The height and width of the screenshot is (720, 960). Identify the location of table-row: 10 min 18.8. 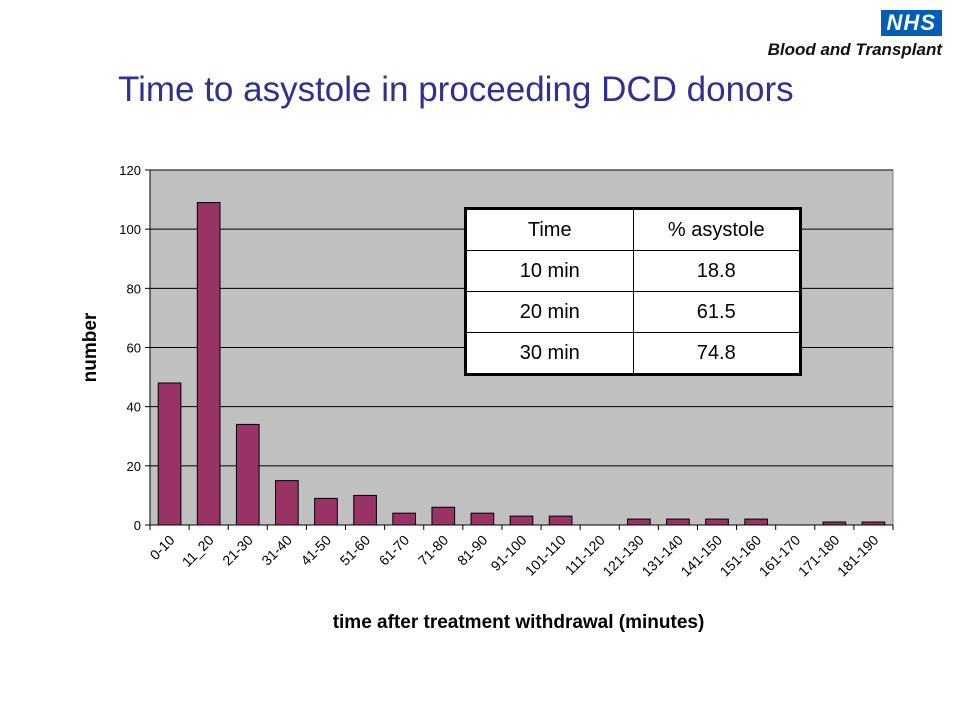
(633, 271).